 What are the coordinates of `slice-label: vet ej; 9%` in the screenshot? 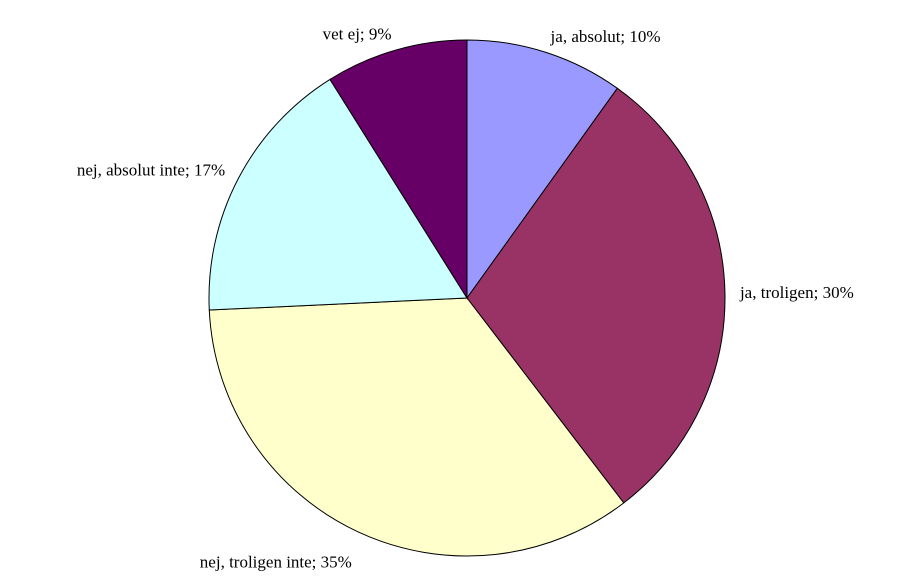 It's located at (357, 34).